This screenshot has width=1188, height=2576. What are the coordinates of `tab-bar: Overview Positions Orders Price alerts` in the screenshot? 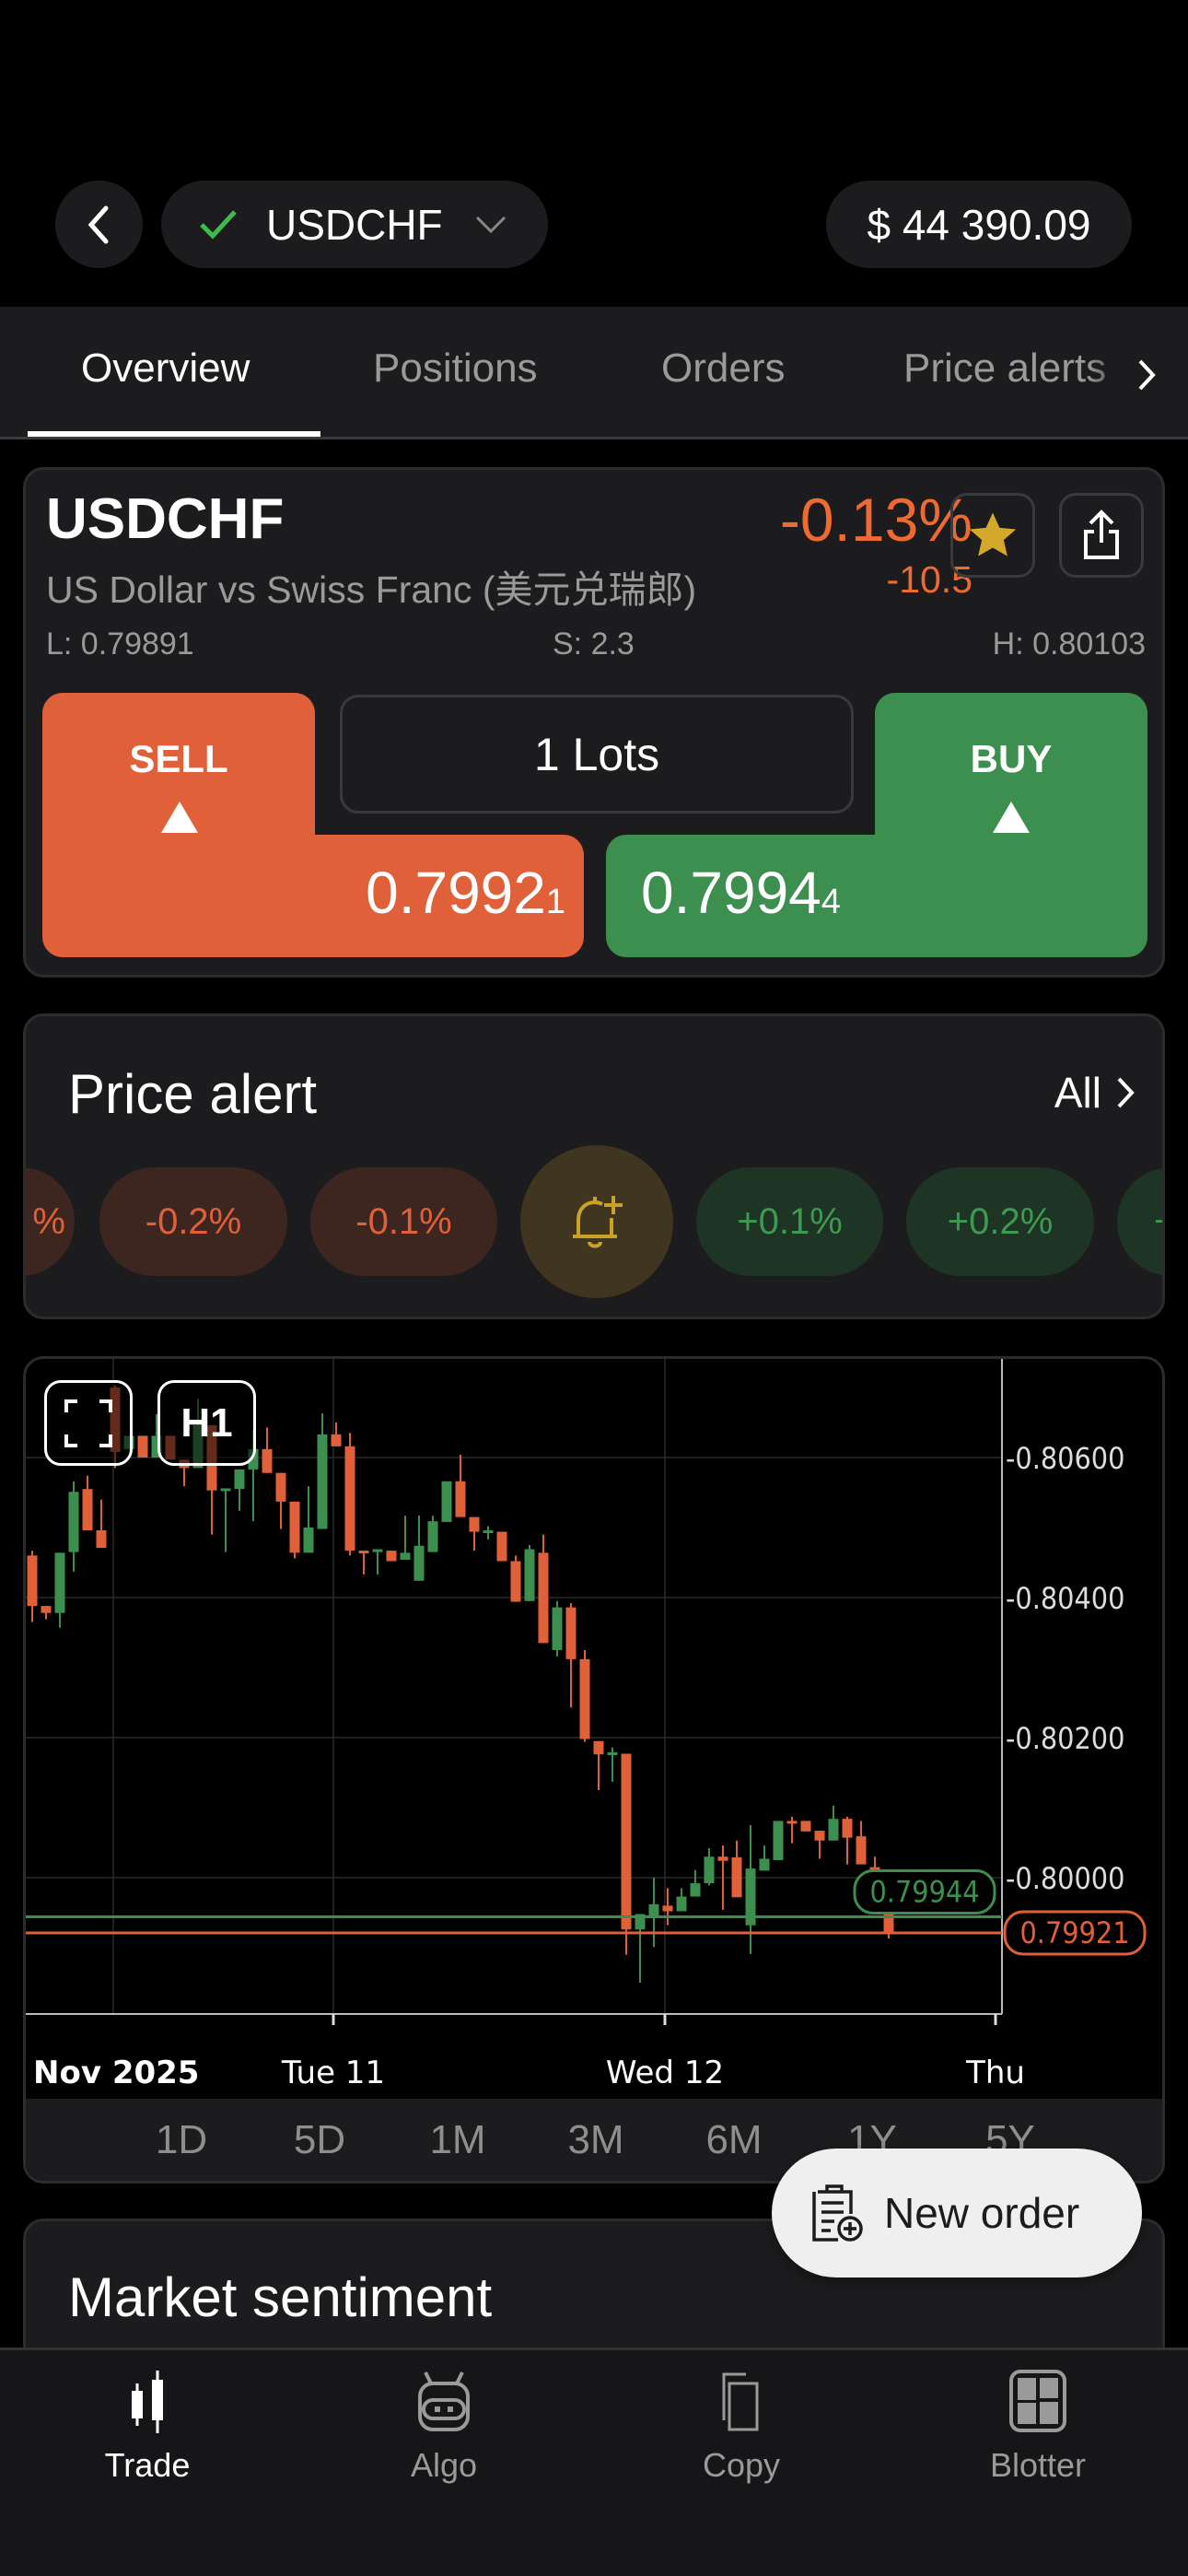 It's located at (594, 373).